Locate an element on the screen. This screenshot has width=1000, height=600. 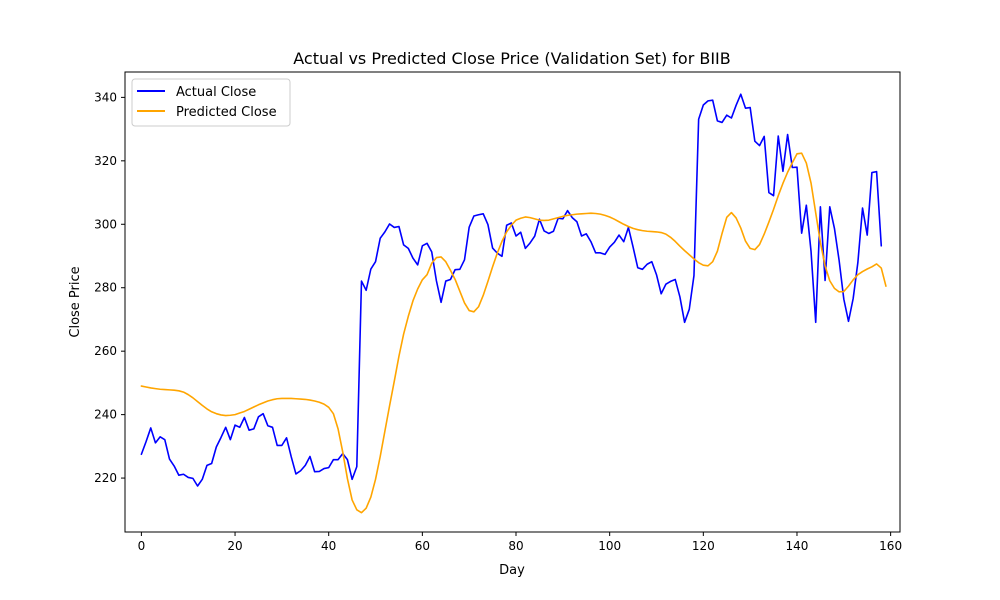
y-axis-label: Close Price is located at coordinates (75, 301).